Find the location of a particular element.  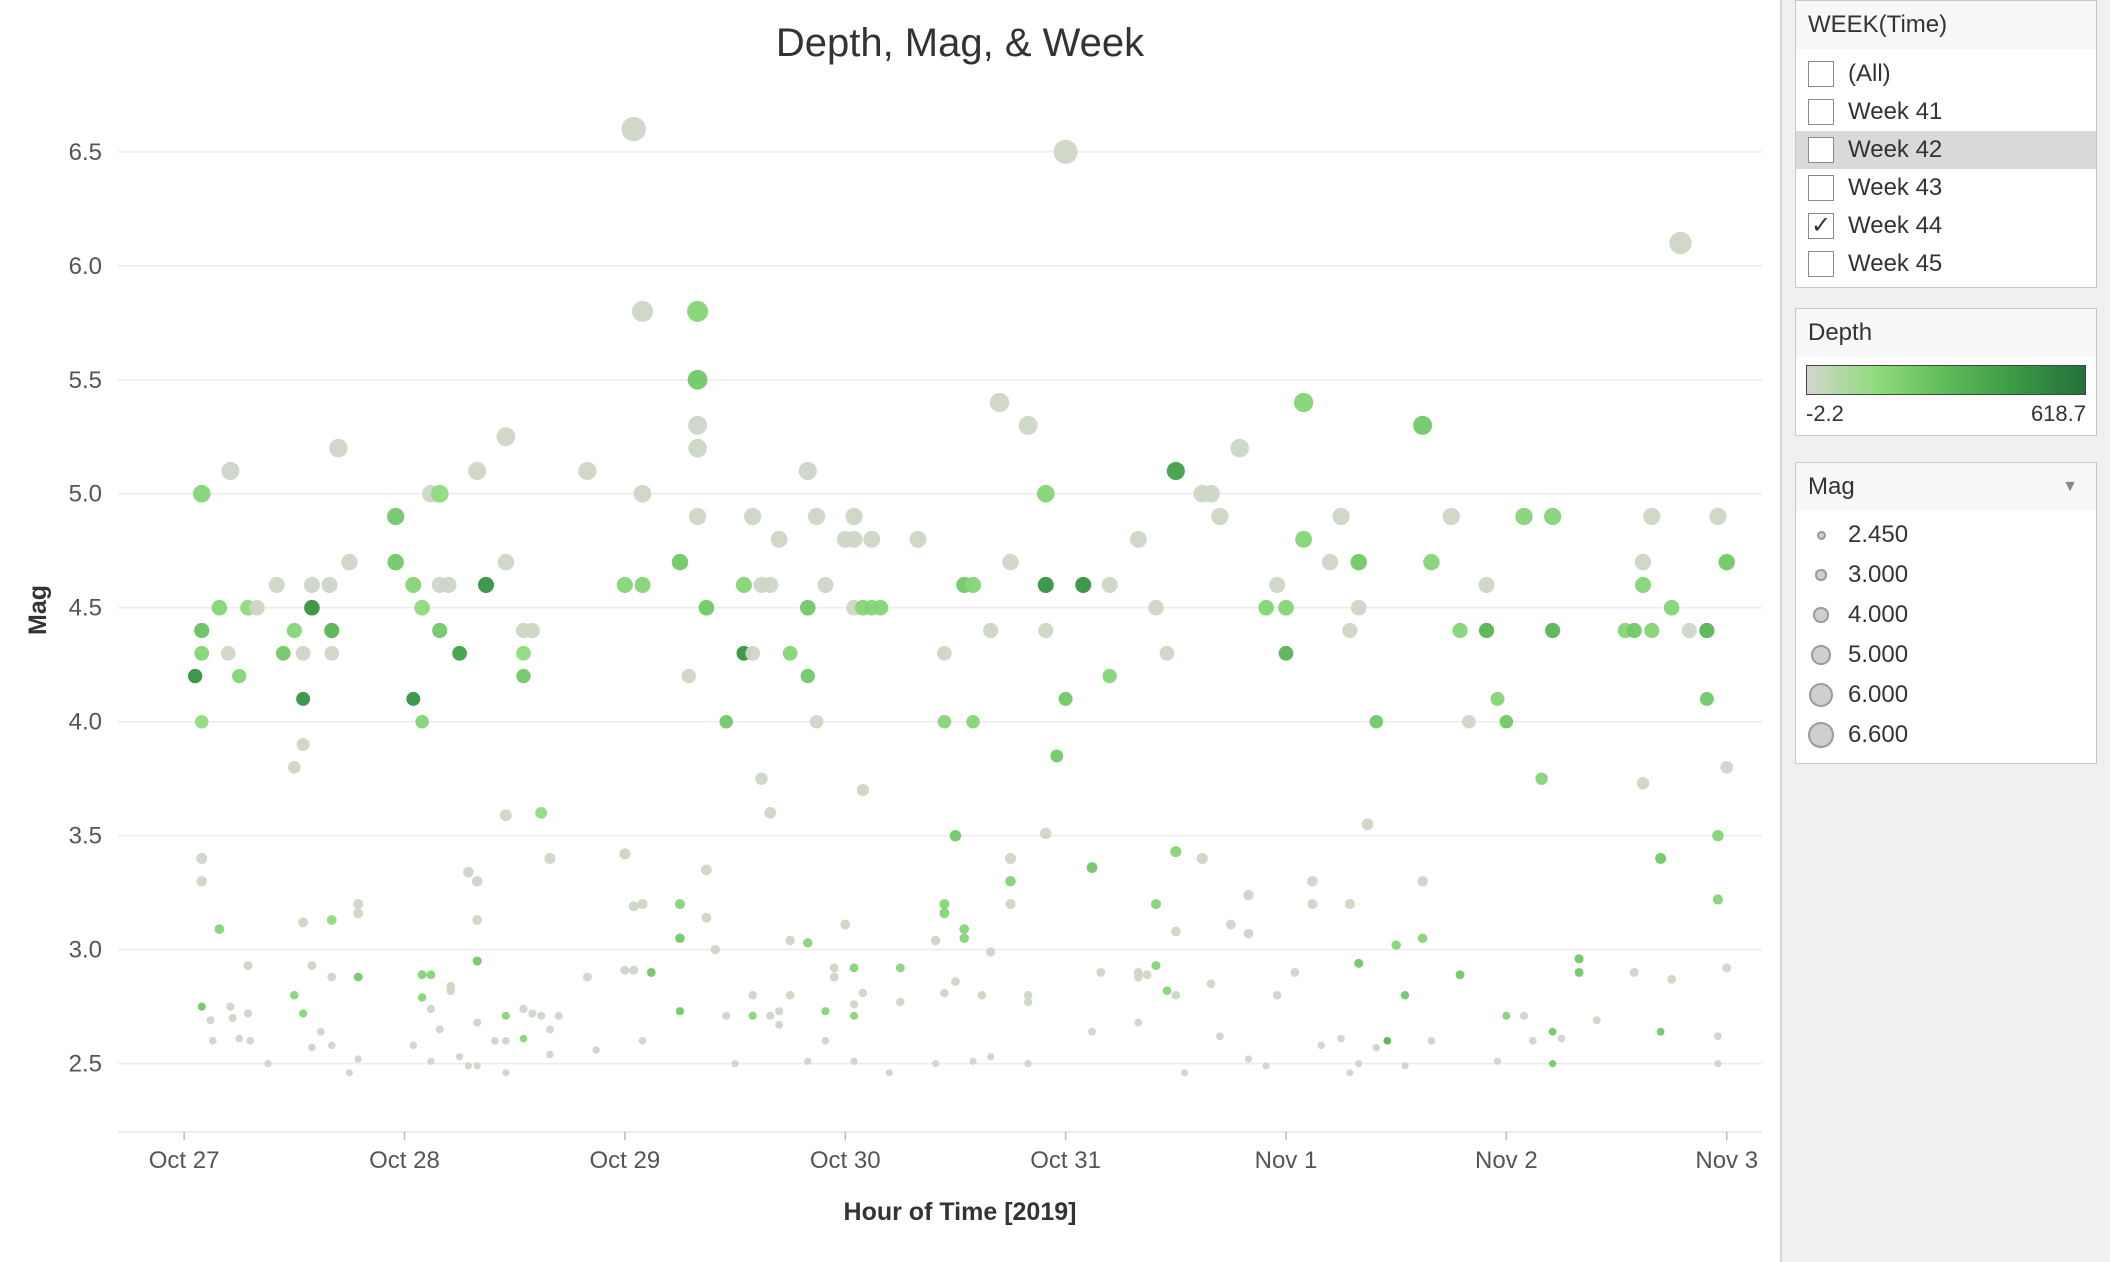

week-filter-label: Week 42 is located at coordinates (1895, 149).